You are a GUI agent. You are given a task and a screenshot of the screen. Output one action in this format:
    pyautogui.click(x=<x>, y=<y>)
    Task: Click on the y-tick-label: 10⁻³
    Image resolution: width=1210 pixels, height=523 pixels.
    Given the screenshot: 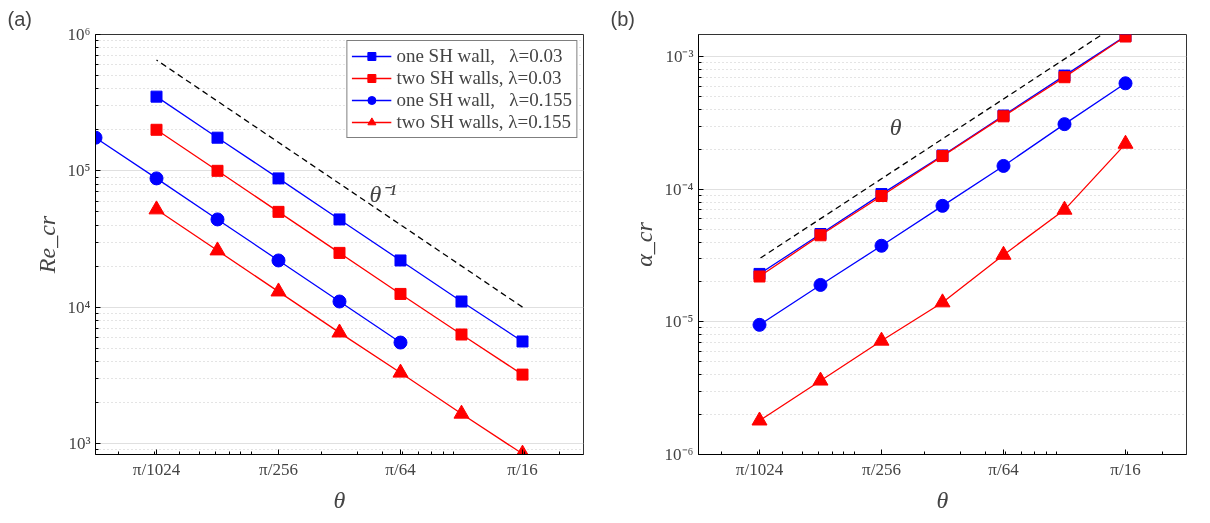 What is the action you would take?
    pyautogui.click(x=679, y=57)
    